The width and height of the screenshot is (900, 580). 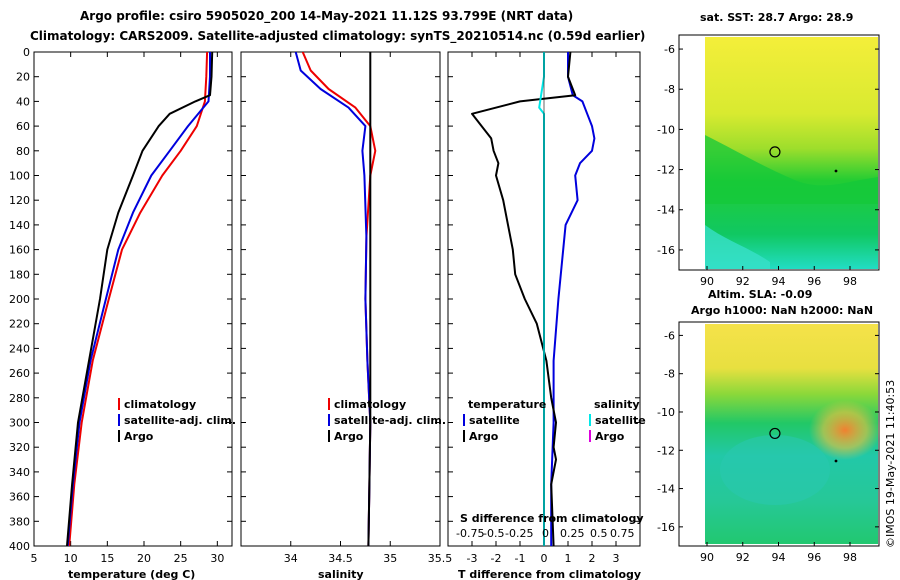 I want to click on x-tick-label: 35.5, so click(x=440, y=558).